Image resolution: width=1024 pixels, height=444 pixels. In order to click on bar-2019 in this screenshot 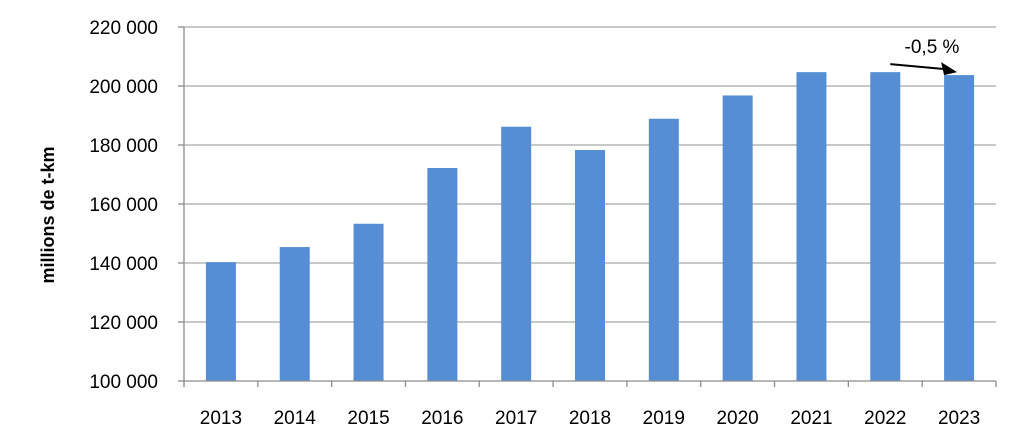, I will do `click(663, 250)`.